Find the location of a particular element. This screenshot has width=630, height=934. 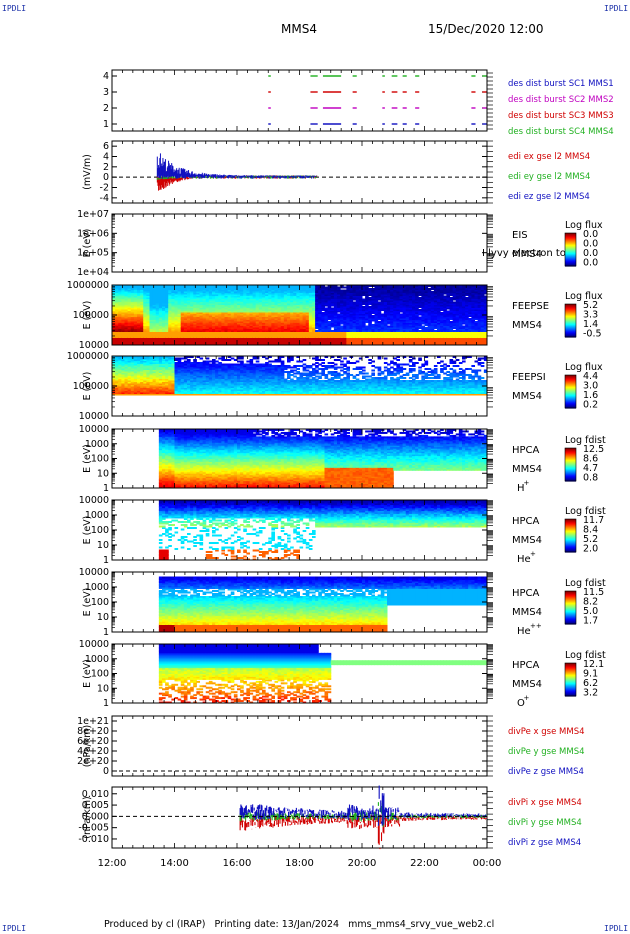

burst-panel-ytick-label: 1 is located at coordinates (106, 124).